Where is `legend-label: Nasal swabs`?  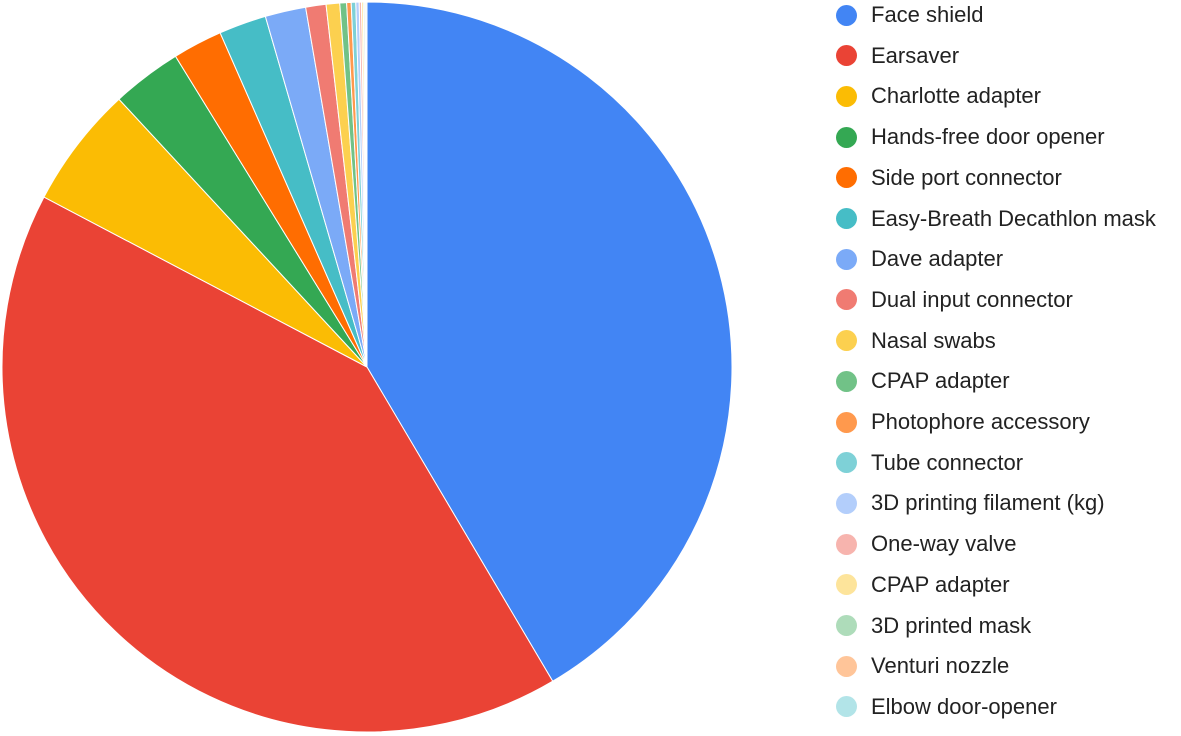
legend-label: Nasal swabs is located at coordinates (933, 340).